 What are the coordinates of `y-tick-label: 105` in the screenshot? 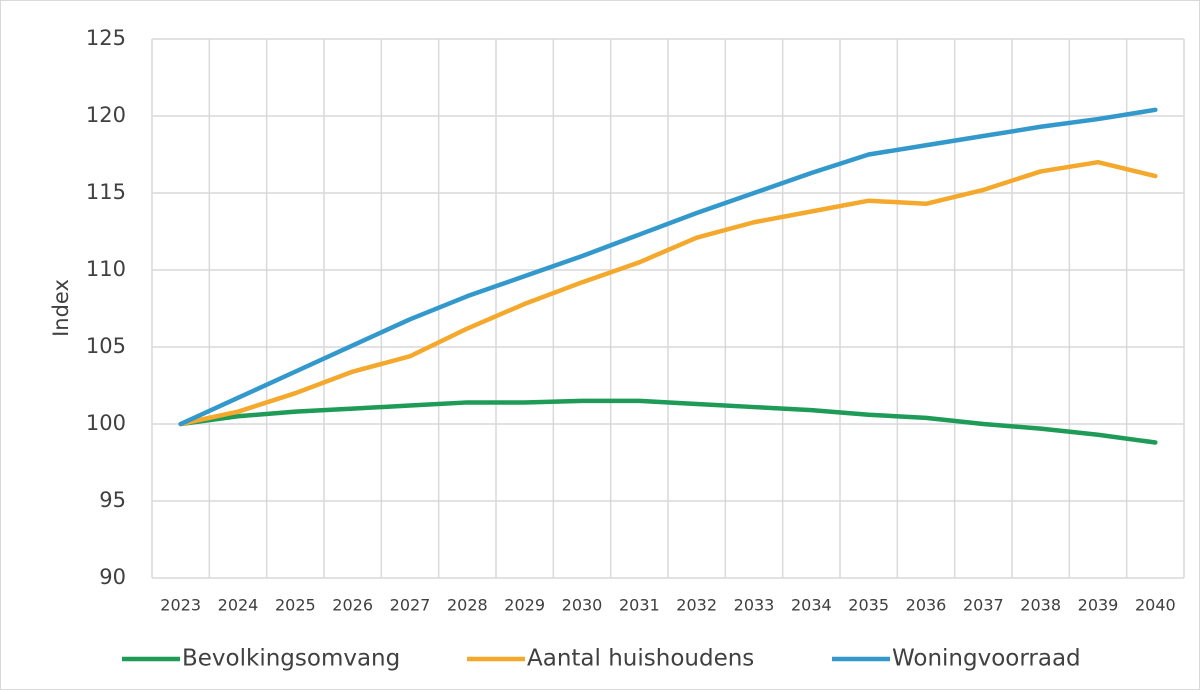 It's located at (106, 346).